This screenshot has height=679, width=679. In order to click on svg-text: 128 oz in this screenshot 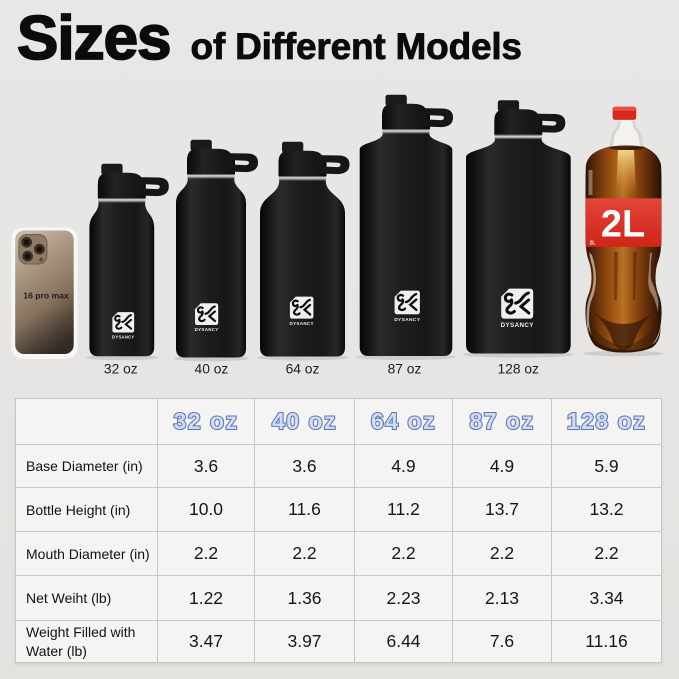, I will do `click(518, 369)`.